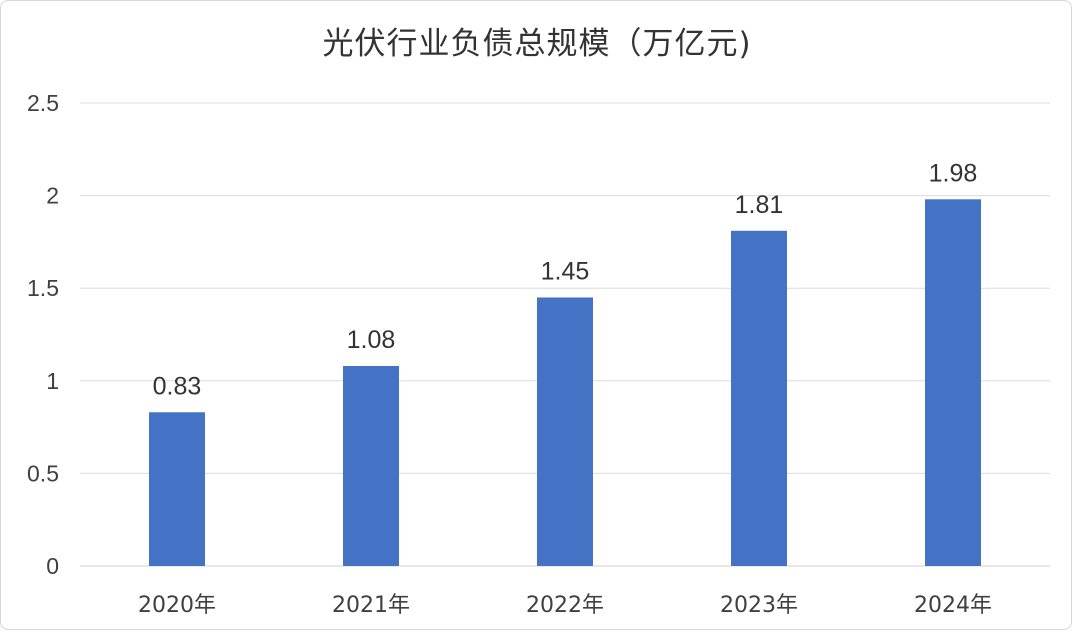 This screenshot has width=1074, height=632. What do you see at coordinates (177, 386) in the screenshot?
I see `data-label: 0.83` at bounding box center [177, 386].